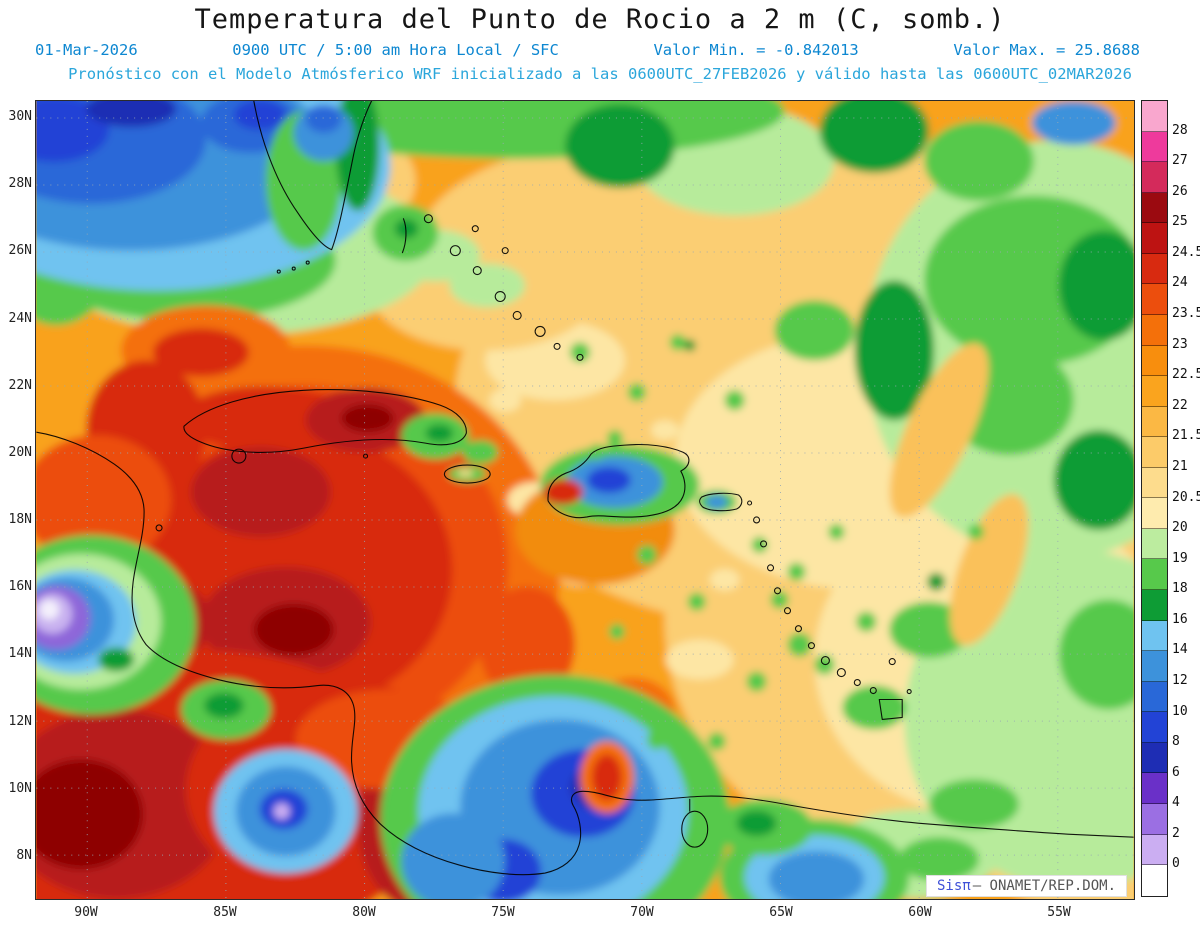  What do you see at coordinates (20, 452) in the screenshot?
I see `lat-tick-label: 20N` at bounding box center [20, 452].